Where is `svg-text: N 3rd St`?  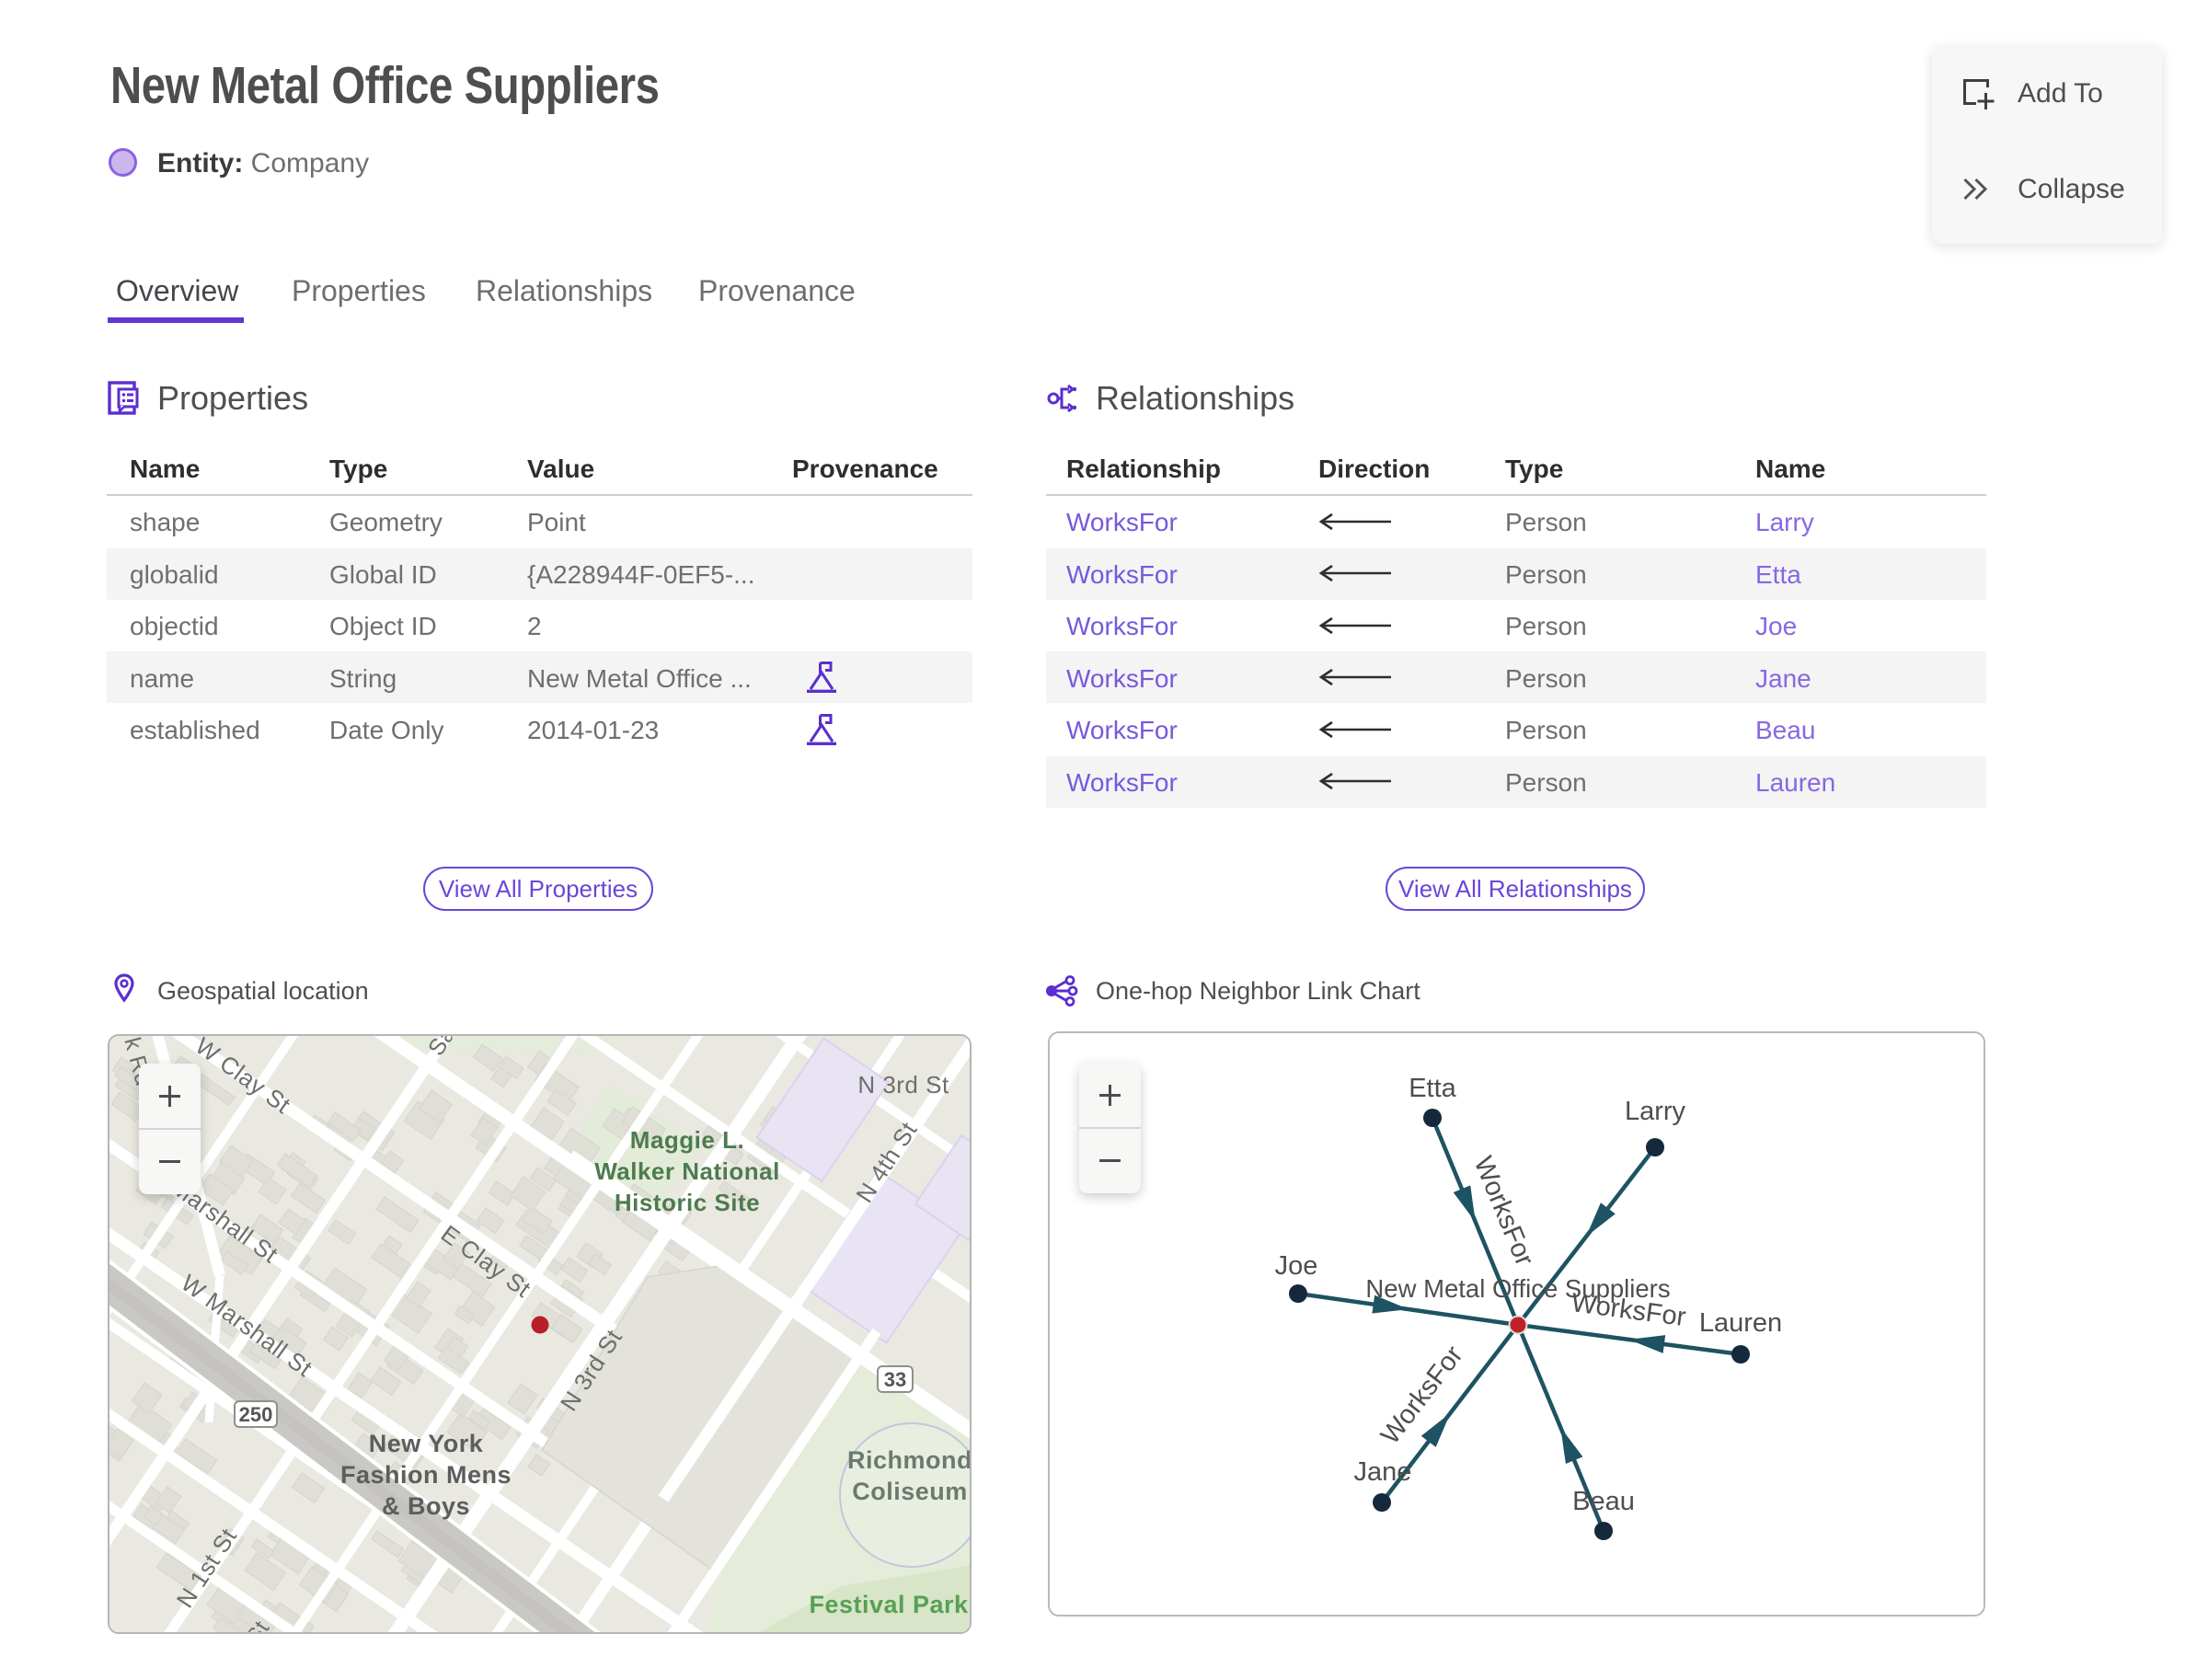
svg-text: N 3rd St is located at coordinates (903, 1085).